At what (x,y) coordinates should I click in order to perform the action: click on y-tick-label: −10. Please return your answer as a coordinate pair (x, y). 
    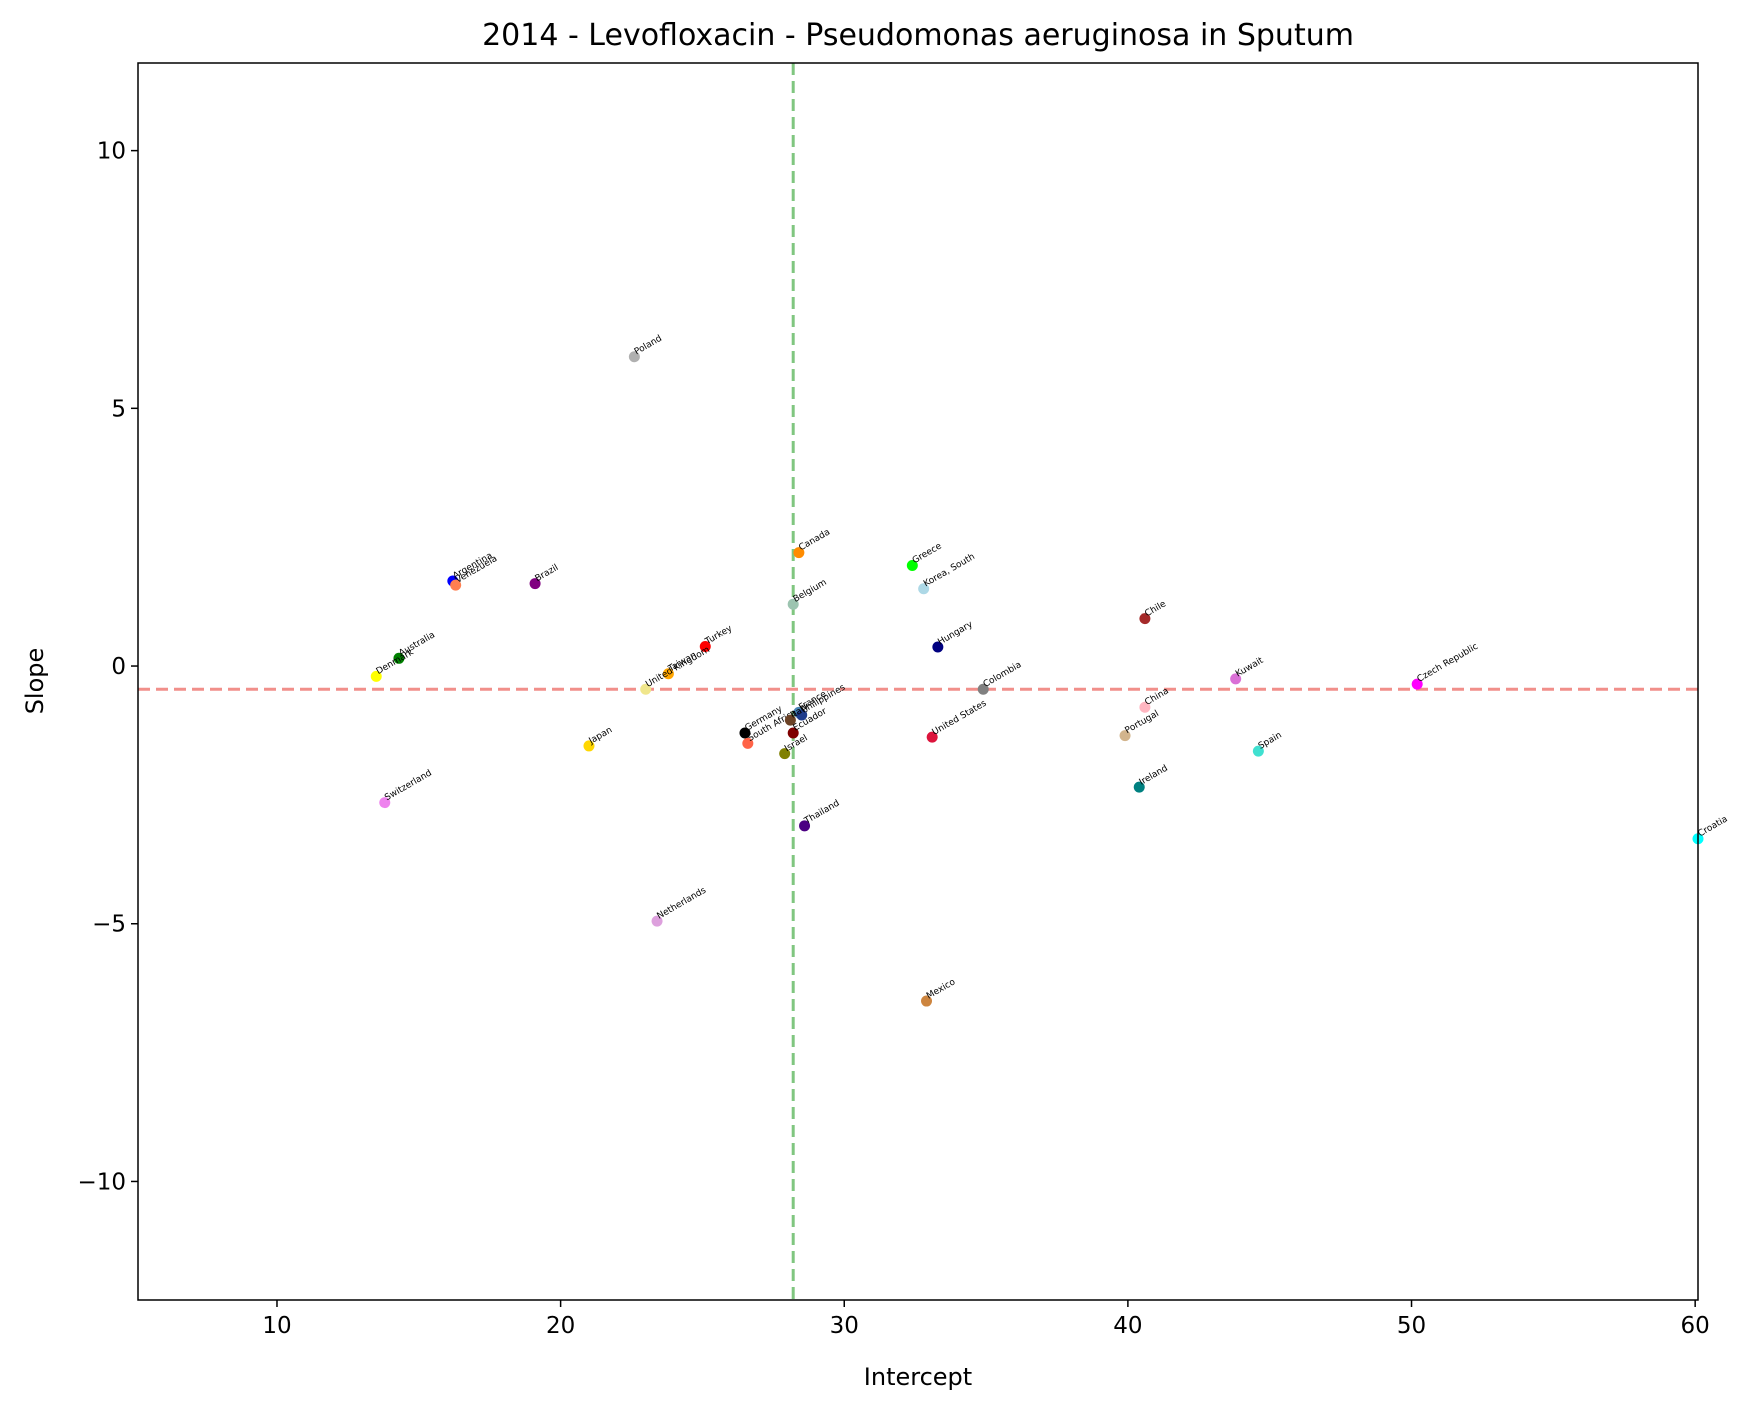
    Looking at the image, I should click on (101, 1182).